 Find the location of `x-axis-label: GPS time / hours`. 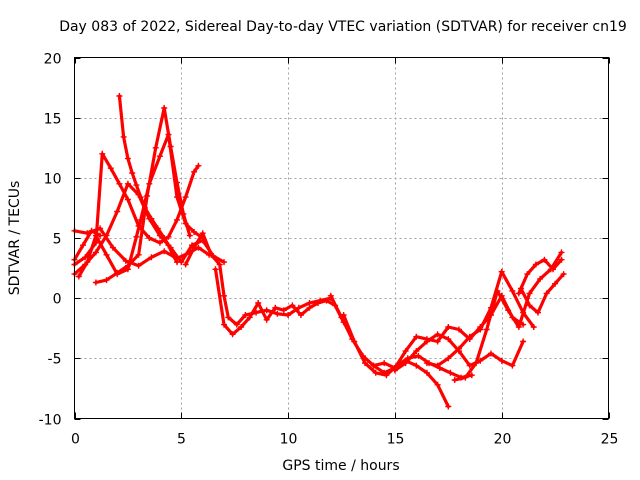

x-axis-label: GPS time / hours is located at coordinates (340, 466).